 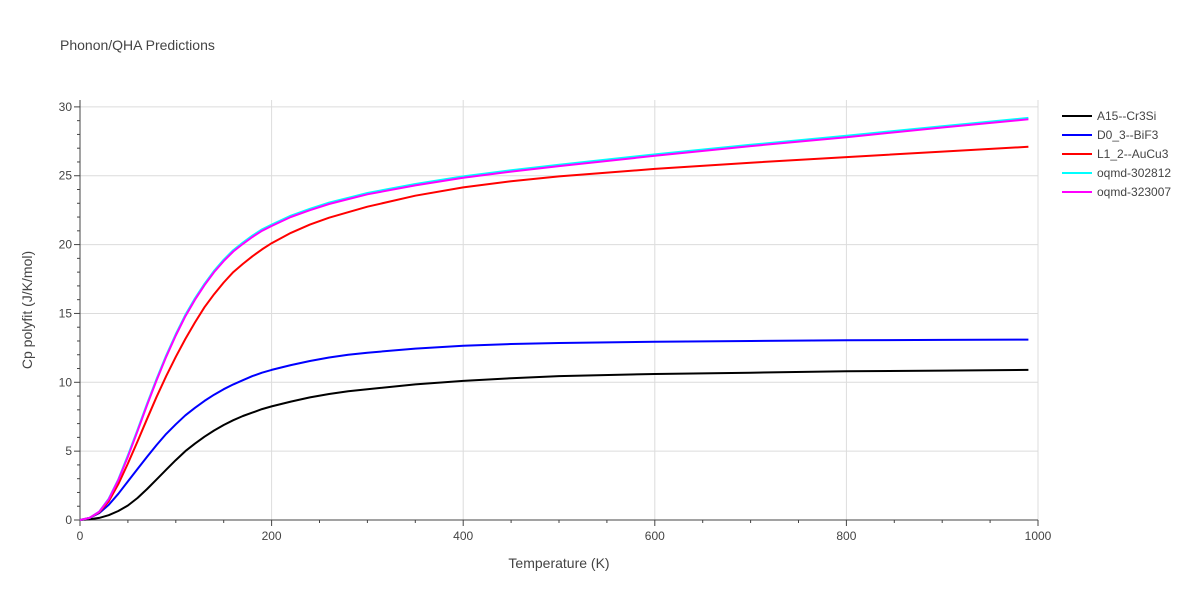 I want to click on legend-item: oqmd-302812, so click(x=1116, y=173).